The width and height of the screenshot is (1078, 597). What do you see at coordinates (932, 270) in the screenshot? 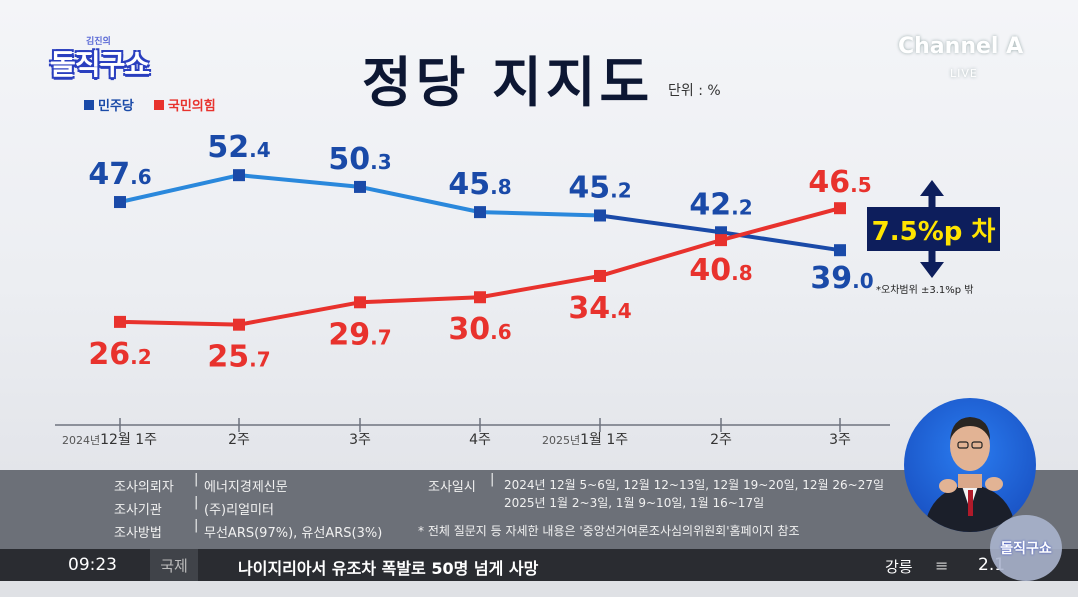
I see `gap-arrow-down-head` at bounding box center [932, 270].